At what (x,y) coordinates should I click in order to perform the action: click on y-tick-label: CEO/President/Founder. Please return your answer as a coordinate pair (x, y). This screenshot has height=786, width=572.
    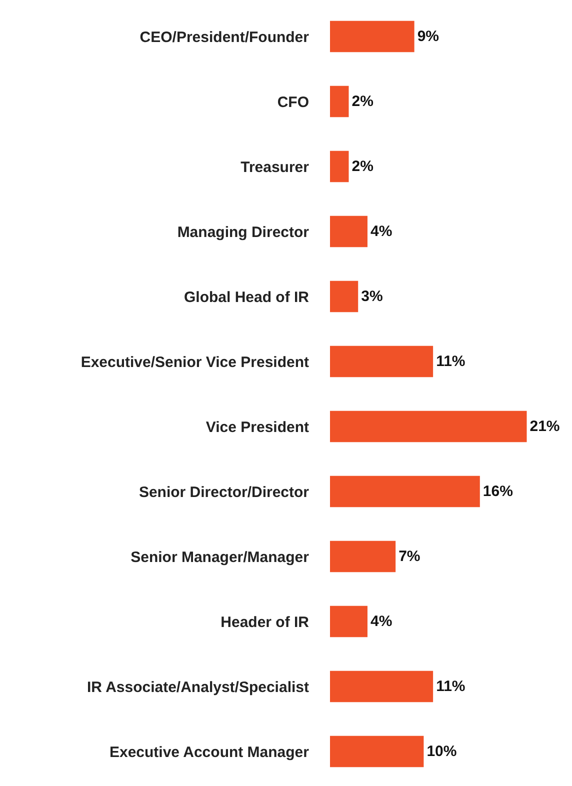
    Looking at the image, I should click on (225, 37).